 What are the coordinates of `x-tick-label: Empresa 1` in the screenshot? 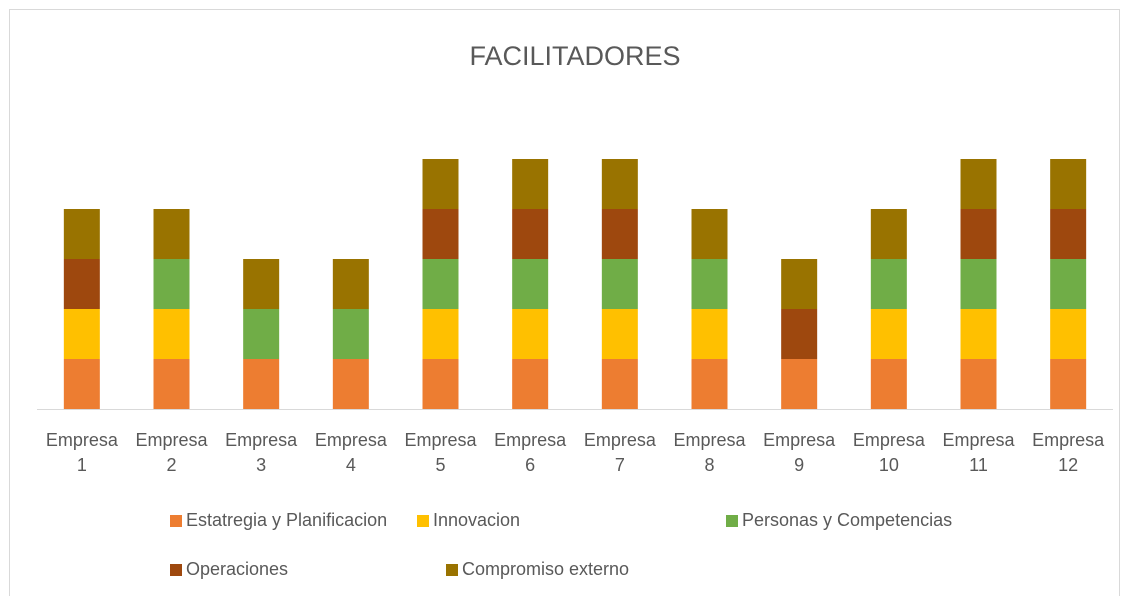 It's located at (81, 452).